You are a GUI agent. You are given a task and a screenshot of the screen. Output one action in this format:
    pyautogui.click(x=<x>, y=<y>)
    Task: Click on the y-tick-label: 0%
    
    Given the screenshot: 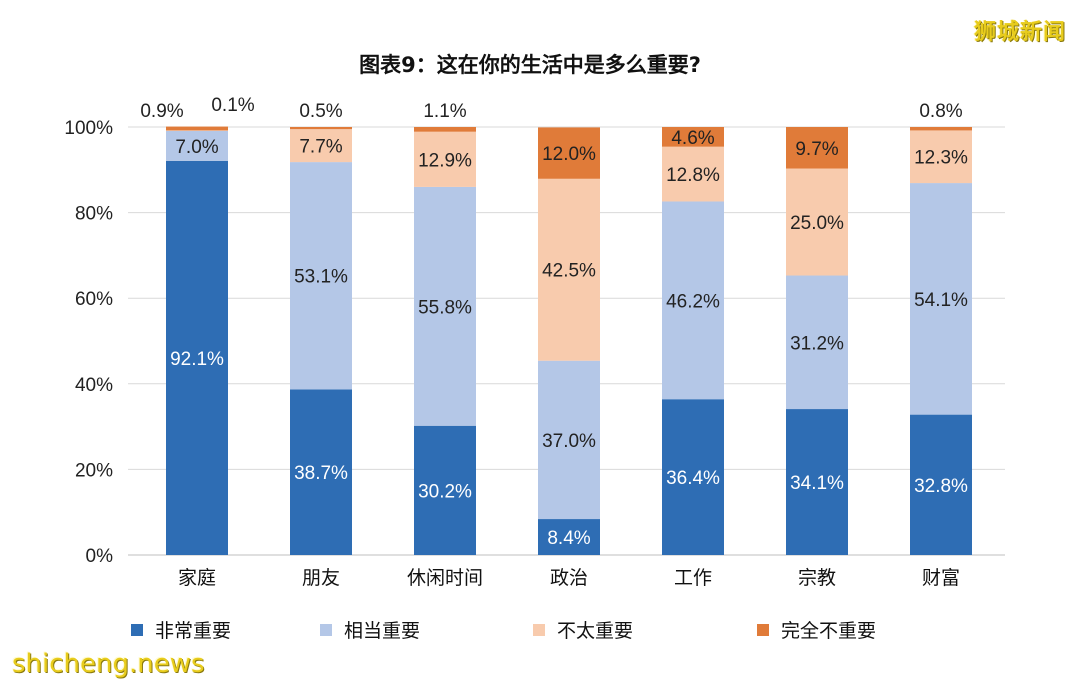 What is the action you would take?
    pyautogui.click(x=100, y=556)
    